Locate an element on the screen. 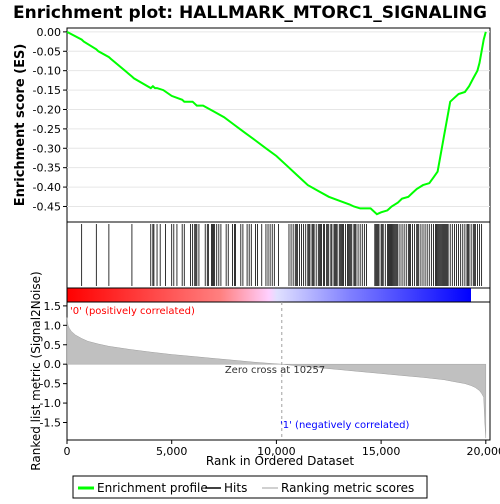  es-y-tick-label: -0.10 is located at coordinates (47, 71).